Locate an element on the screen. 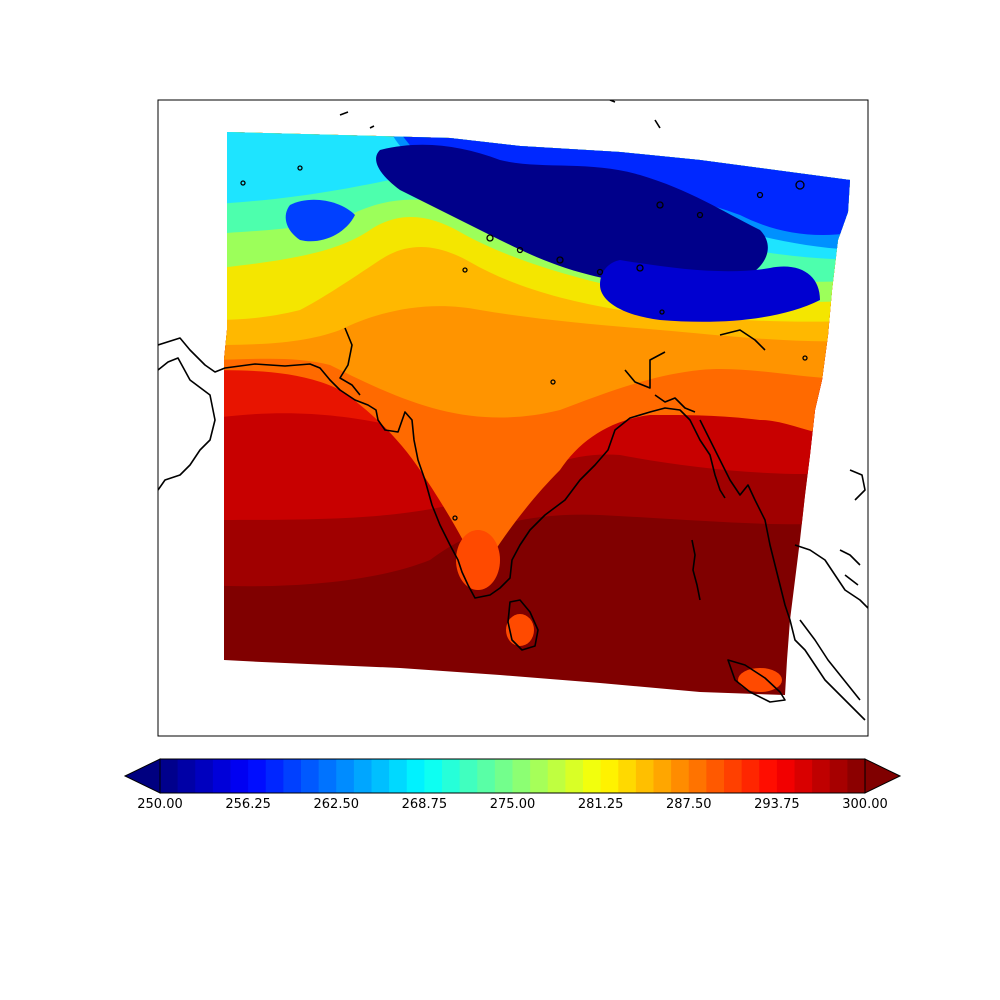 The height and width of the screenshot is (1000, 1000). colorbar-tick-label: 300.00 is located at coordinates (865, 804).